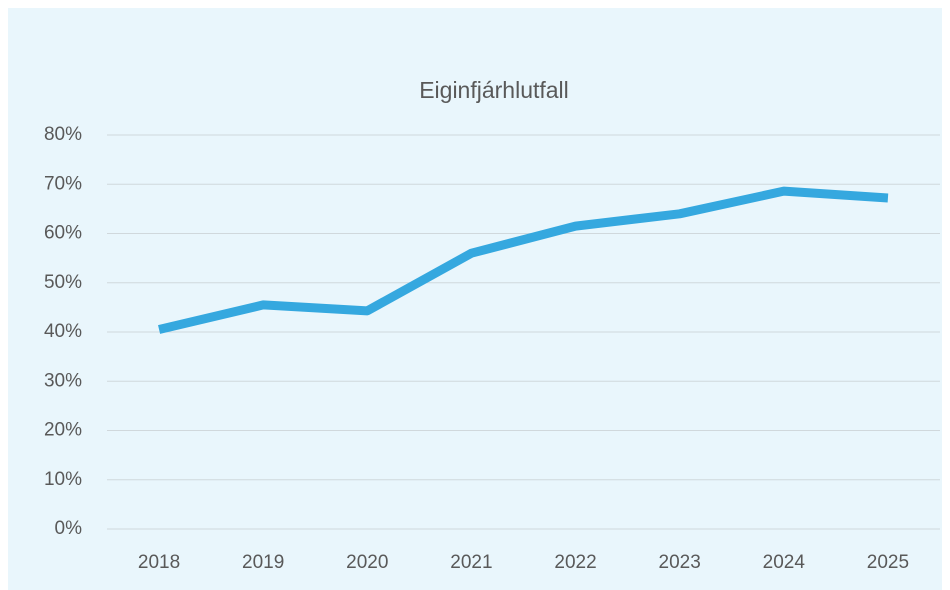 The height and width of the screenshot is (590, 950). What do you see at coordinates (63, 233) in the screenshot?
I see `y-tick-label: 60%` at bounding box center [63, 233].